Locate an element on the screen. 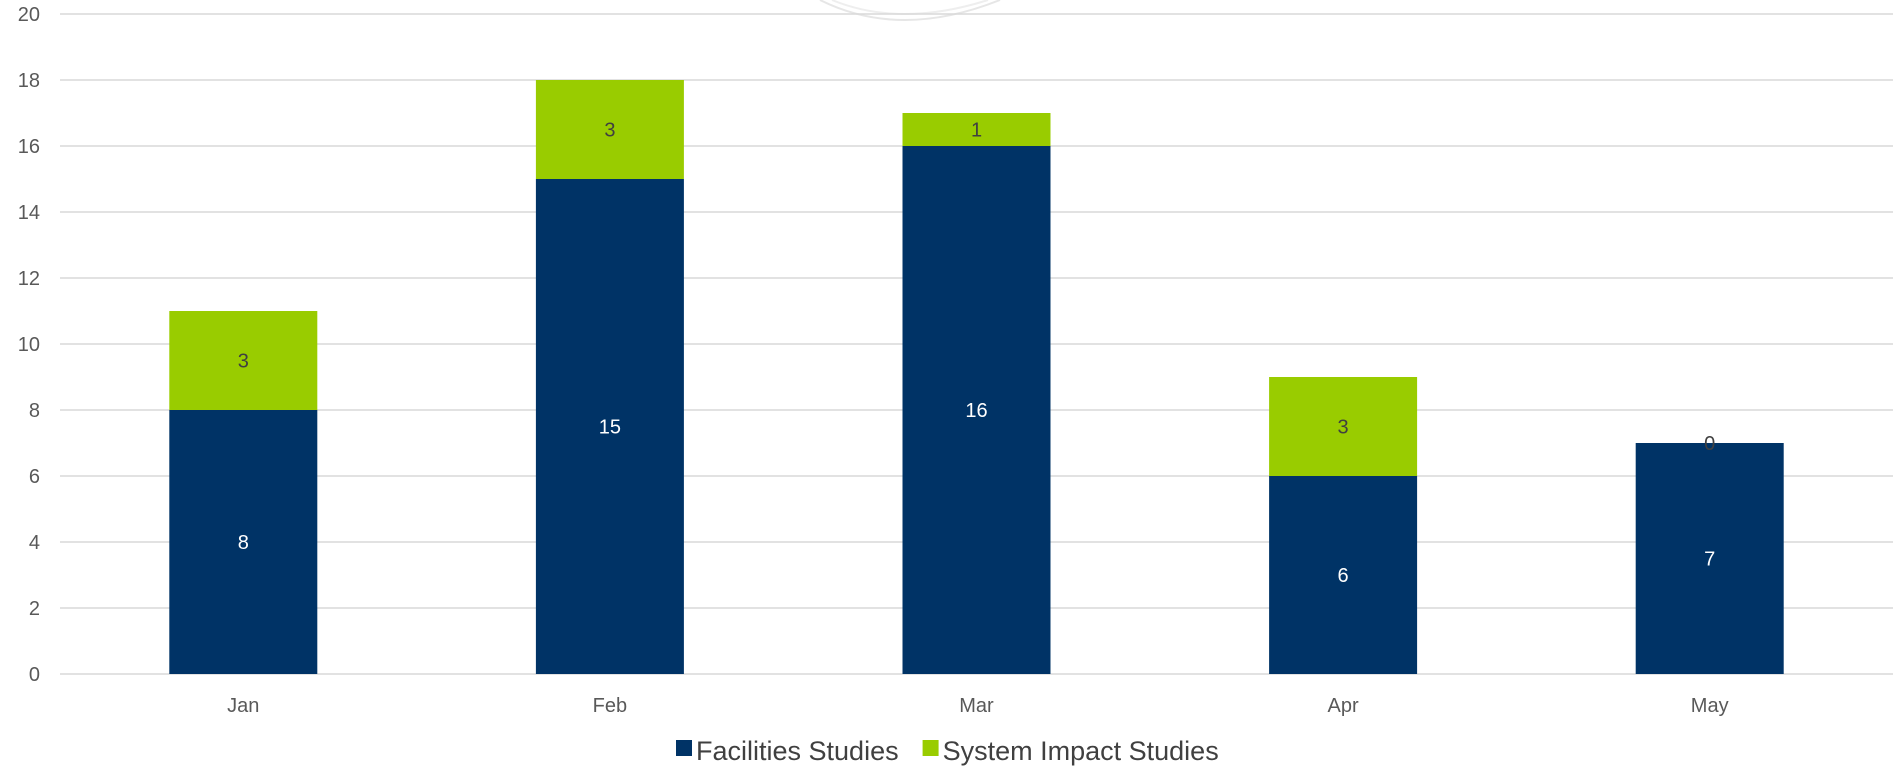  x-tick-label: May is located at coordinates (1710, 706).